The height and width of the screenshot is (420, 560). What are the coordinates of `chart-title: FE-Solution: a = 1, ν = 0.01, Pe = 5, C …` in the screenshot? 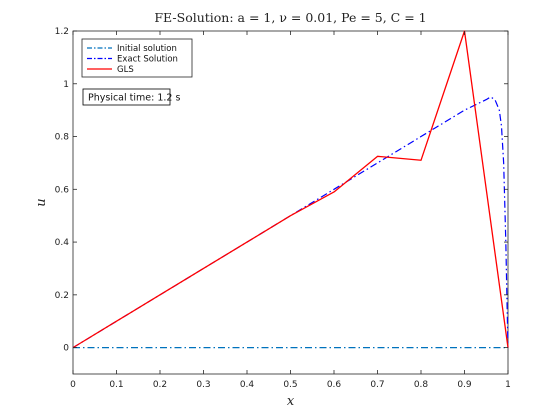 It's located at (290, 17).